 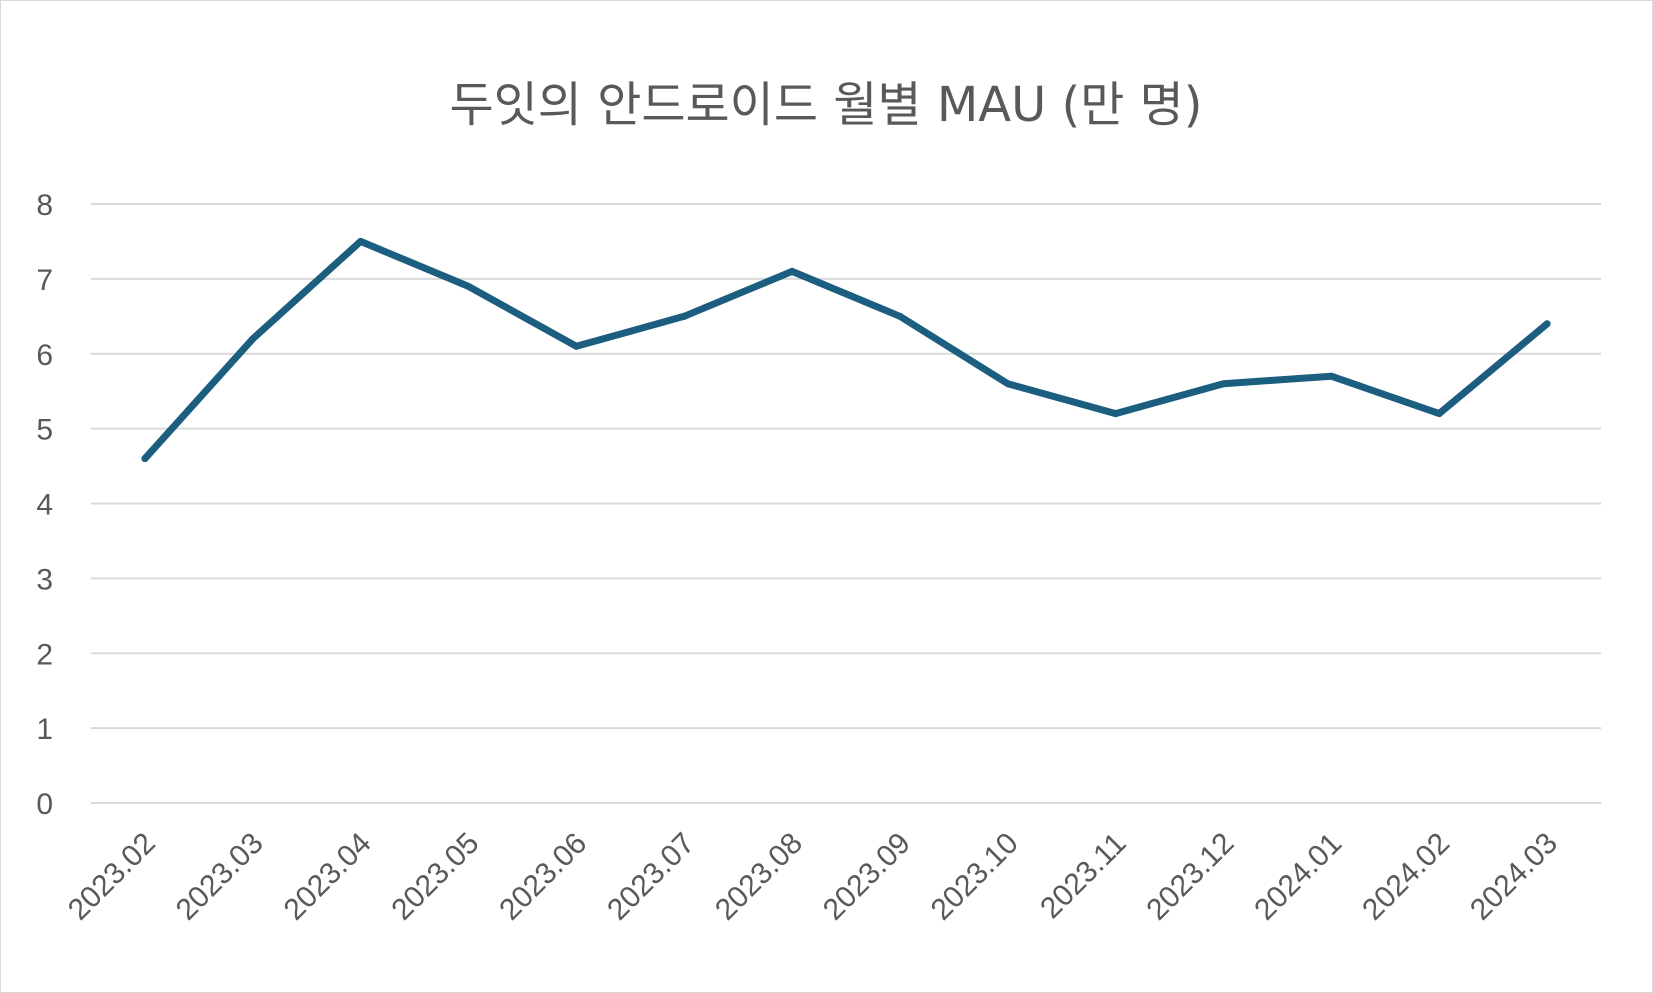 What do you see at coordinates (44, 579) in the screenshot?
I see `y-tick-label: 3` at bounding box center [44, 579].